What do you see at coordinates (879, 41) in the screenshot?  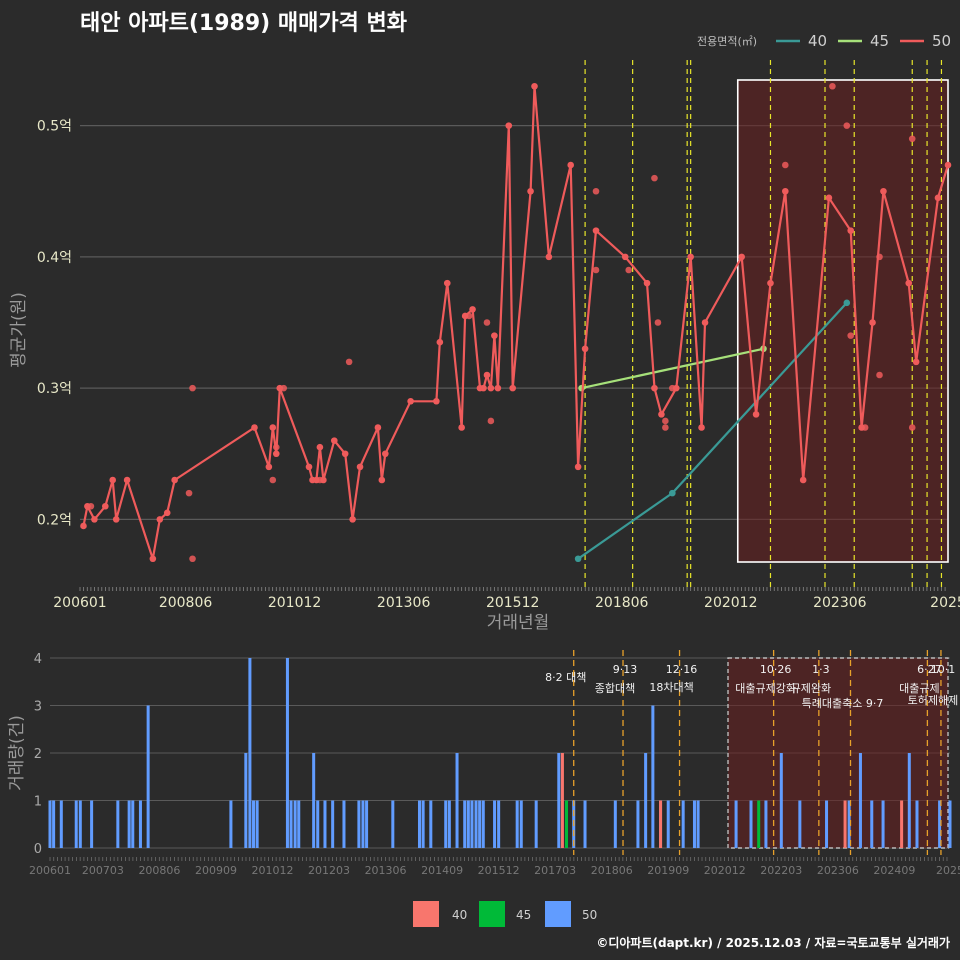 I see `legend-label-45: 45` at bounding box center [879, 41].